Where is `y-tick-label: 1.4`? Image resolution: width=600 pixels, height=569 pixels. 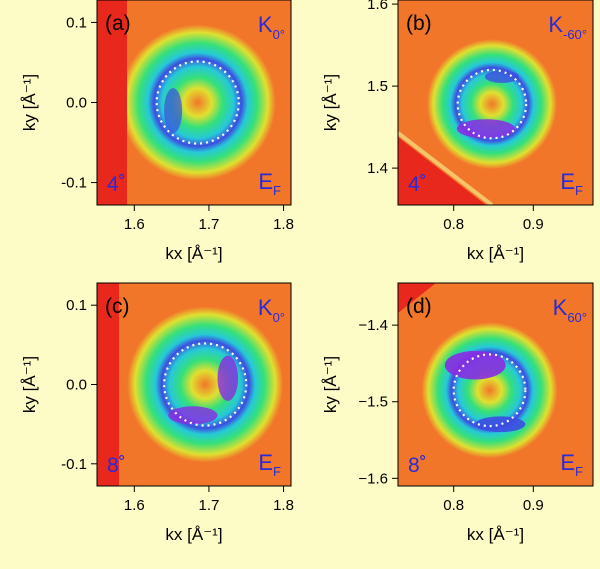
y-tick-label: 1.4 is located at coordinates (377, 168).